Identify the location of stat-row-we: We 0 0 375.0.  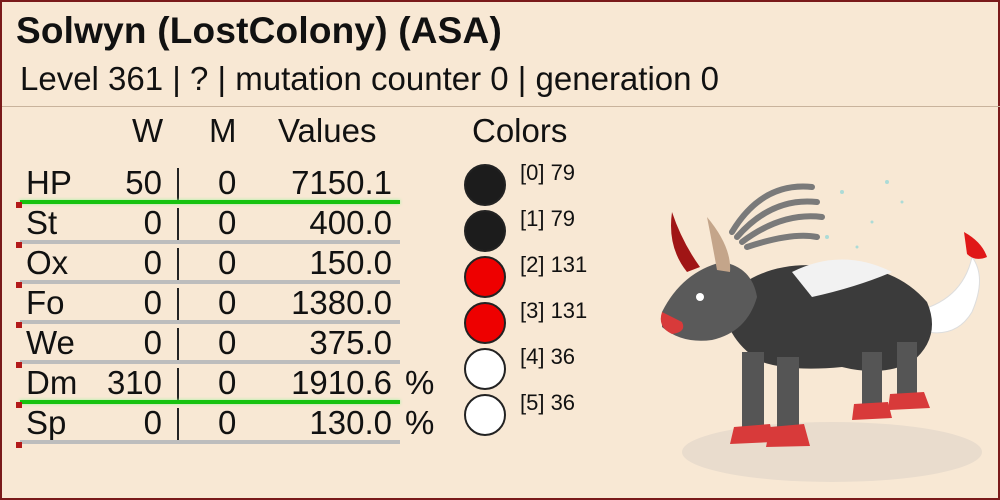
(222, 346).